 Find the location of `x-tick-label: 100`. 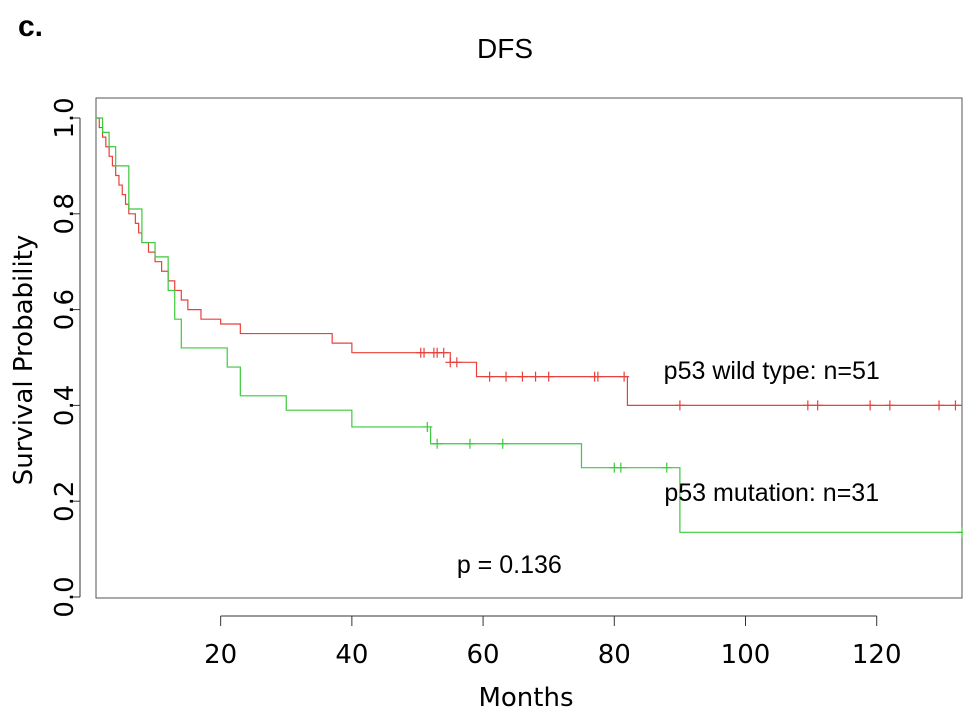

x-tick-label: 100 is located at coordinates (746, 655).